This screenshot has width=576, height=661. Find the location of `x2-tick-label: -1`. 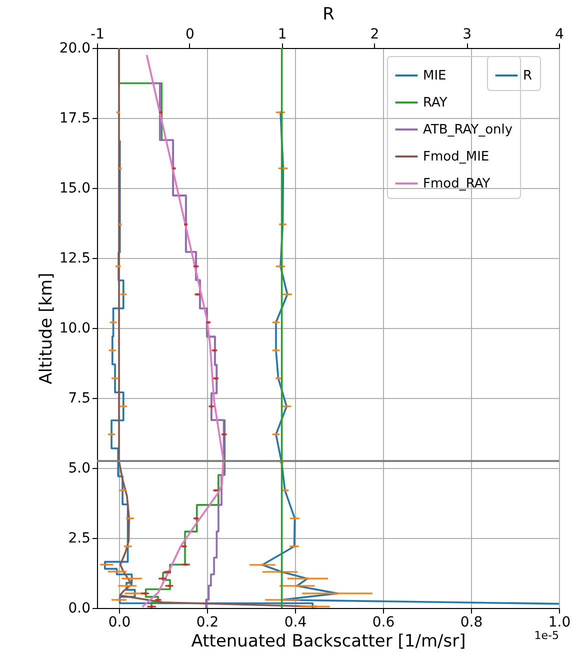

x2-tick-label: -1 is located at coordinates (97, 34).